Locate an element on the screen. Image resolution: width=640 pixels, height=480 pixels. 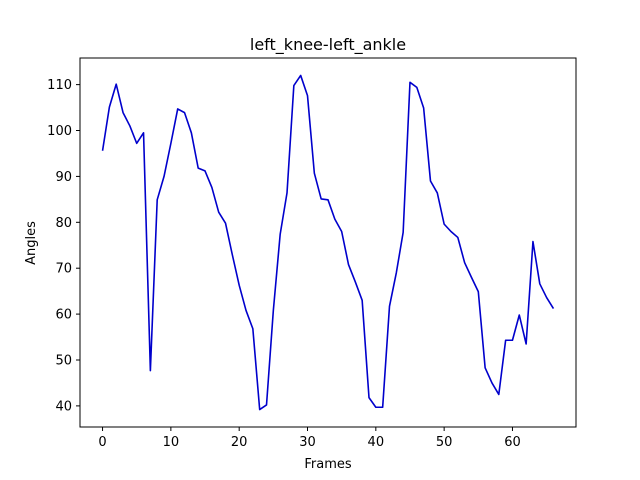
x-tick-label: 50 is located at coordinates (444, 442).